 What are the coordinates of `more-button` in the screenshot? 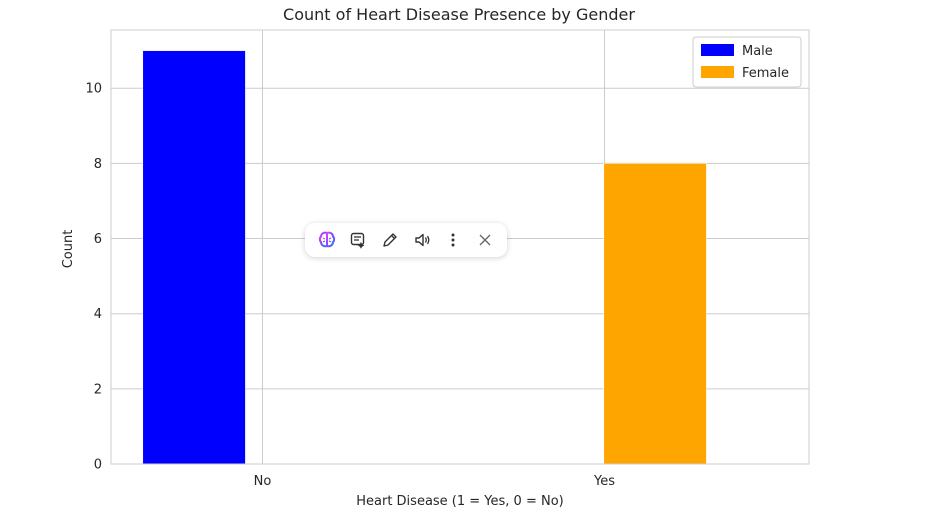 It's located at (453, 240).